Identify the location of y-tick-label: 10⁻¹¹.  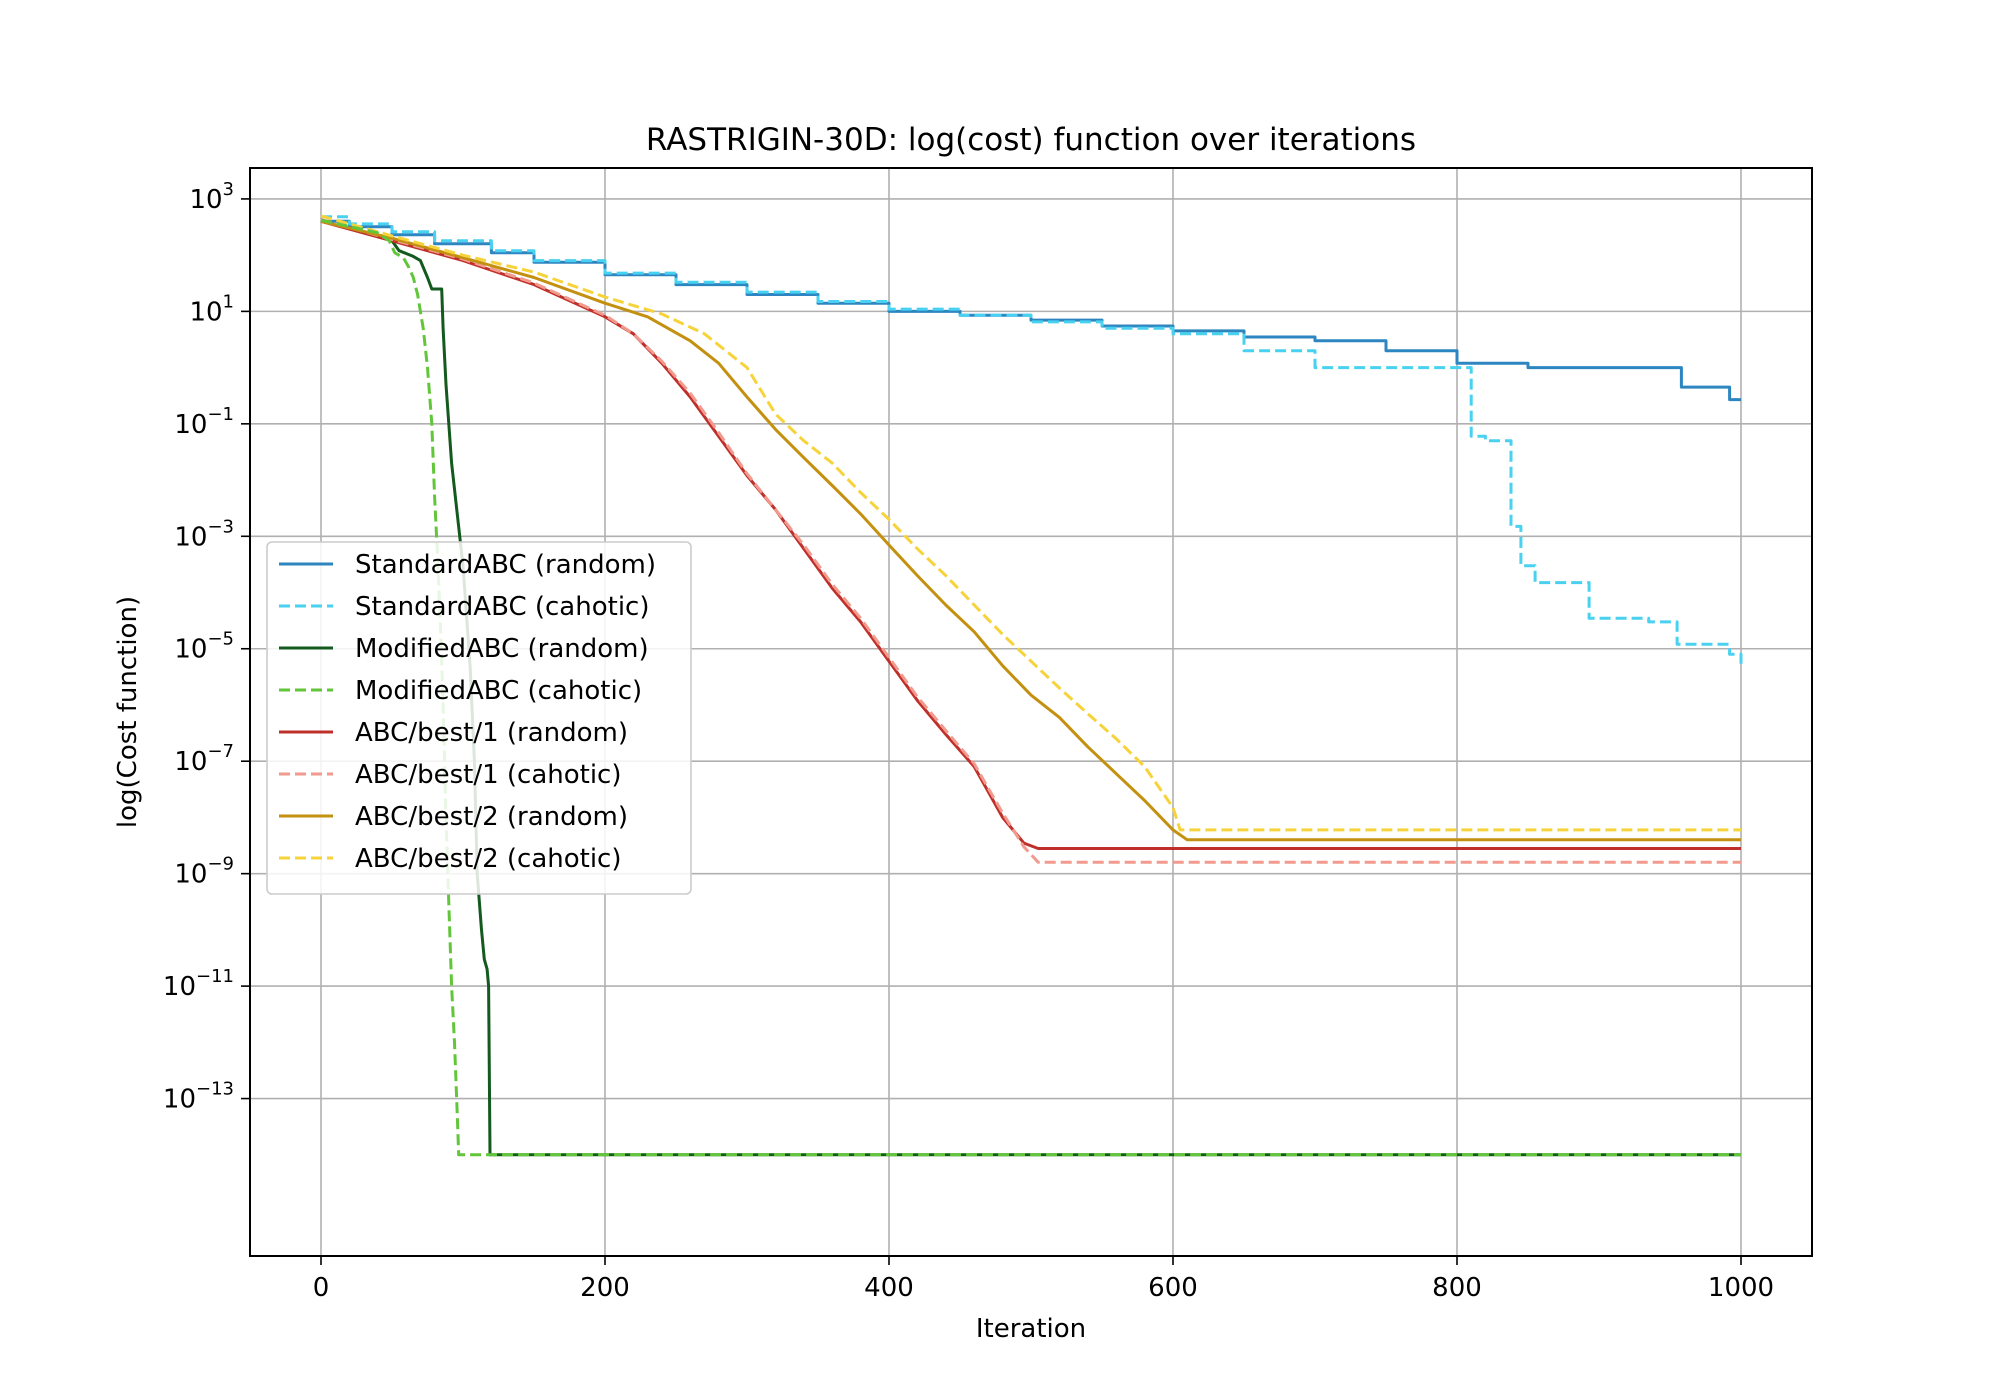
(198, 984).